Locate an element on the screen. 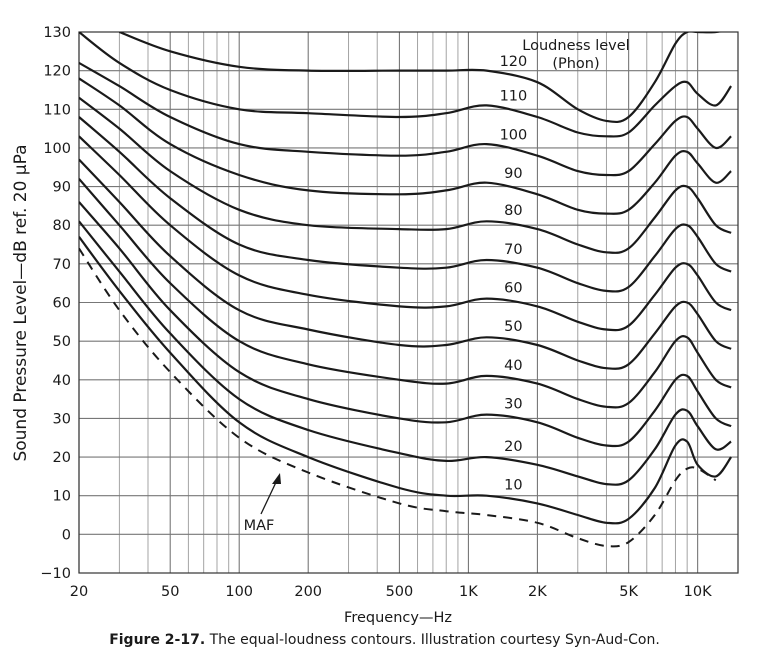 This screenshot has height=663, width=769. x-tick-label: 1K is located at coordinates (468, 592).